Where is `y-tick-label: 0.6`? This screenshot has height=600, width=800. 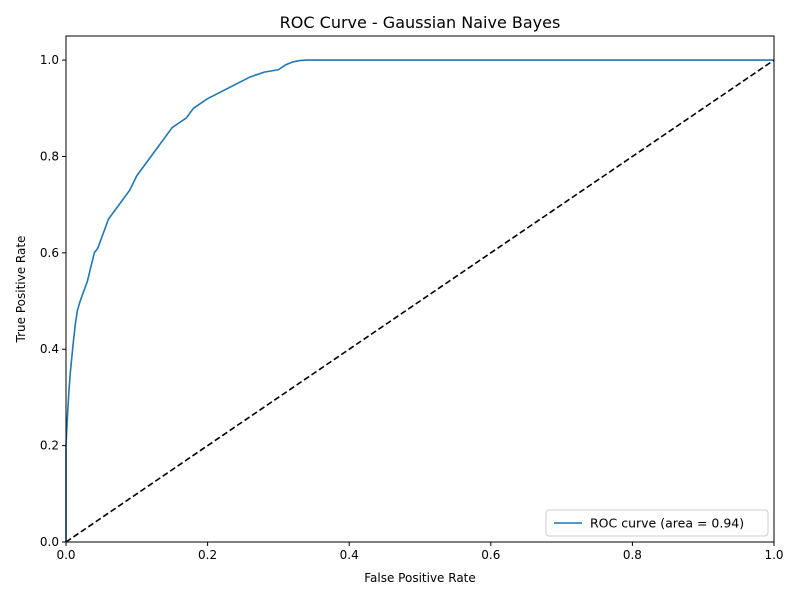
y-tick-label: 0.6 is located at coordinates (49, 253).